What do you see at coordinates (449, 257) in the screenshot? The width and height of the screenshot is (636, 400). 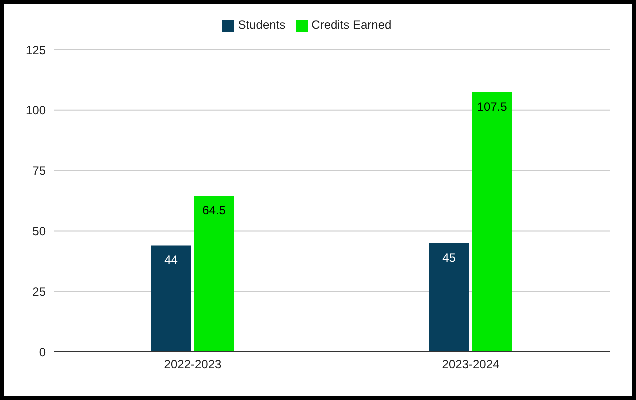 I see `data-label: 45` at bounding box center [449, 257].